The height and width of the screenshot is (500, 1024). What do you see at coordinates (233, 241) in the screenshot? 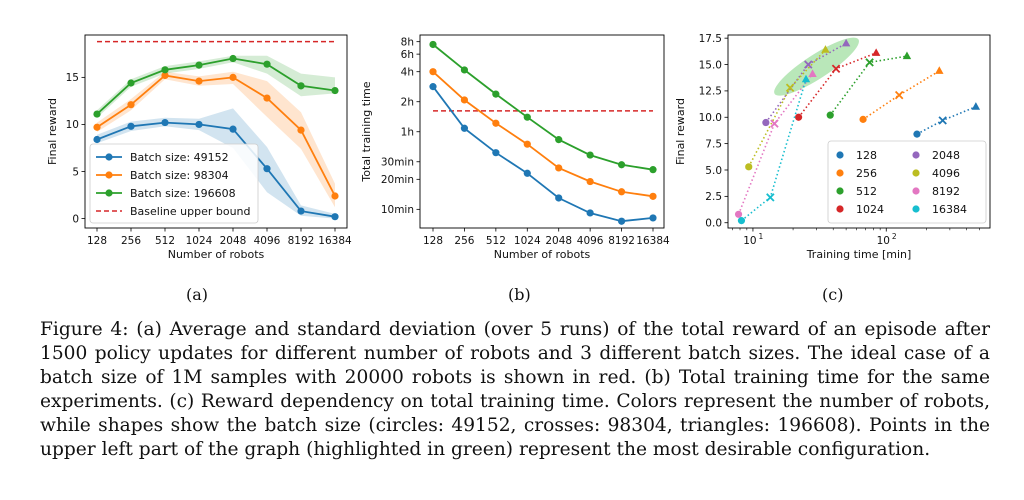
I see `a-xtick-label-4: 2048` at bounding box center [233, 241].